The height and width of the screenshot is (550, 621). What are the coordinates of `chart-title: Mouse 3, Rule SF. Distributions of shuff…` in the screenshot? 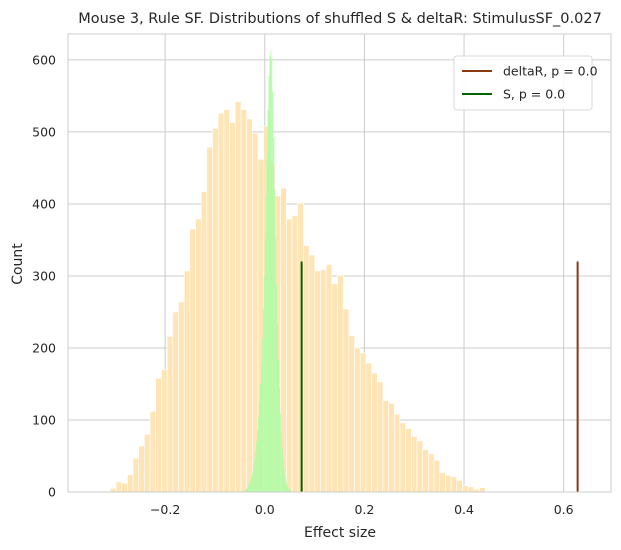 It's located at (340, 19).